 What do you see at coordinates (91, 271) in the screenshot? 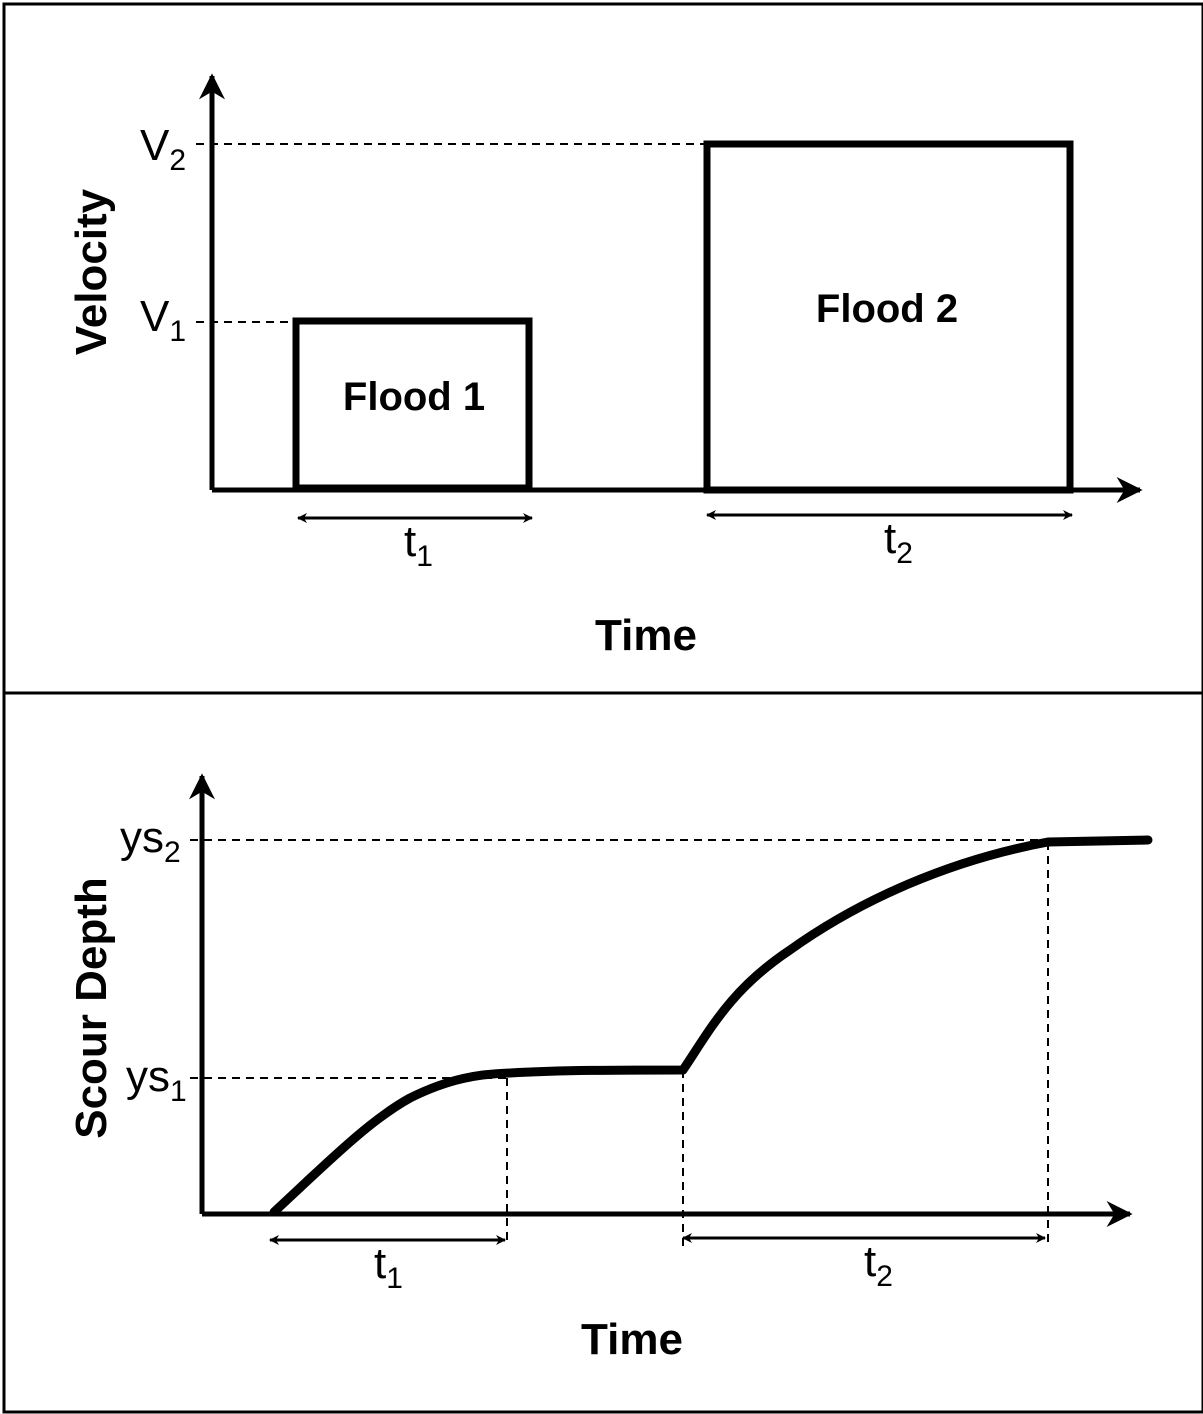
I see `top-y-axis-title: Velocity` at bounding box center [91, 271].